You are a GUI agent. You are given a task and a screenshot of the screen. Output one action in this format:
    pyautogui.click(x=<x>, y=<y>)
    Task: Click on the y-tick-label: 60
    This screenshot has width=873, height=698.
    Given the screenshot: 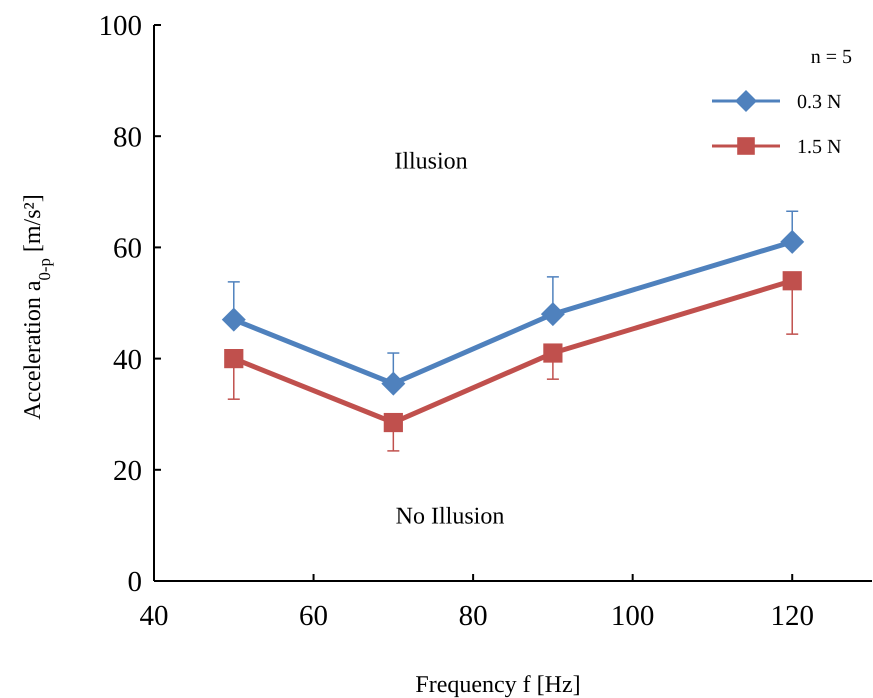 What is the action you would take?
    pyautogui.click(x=127, y=248)
    